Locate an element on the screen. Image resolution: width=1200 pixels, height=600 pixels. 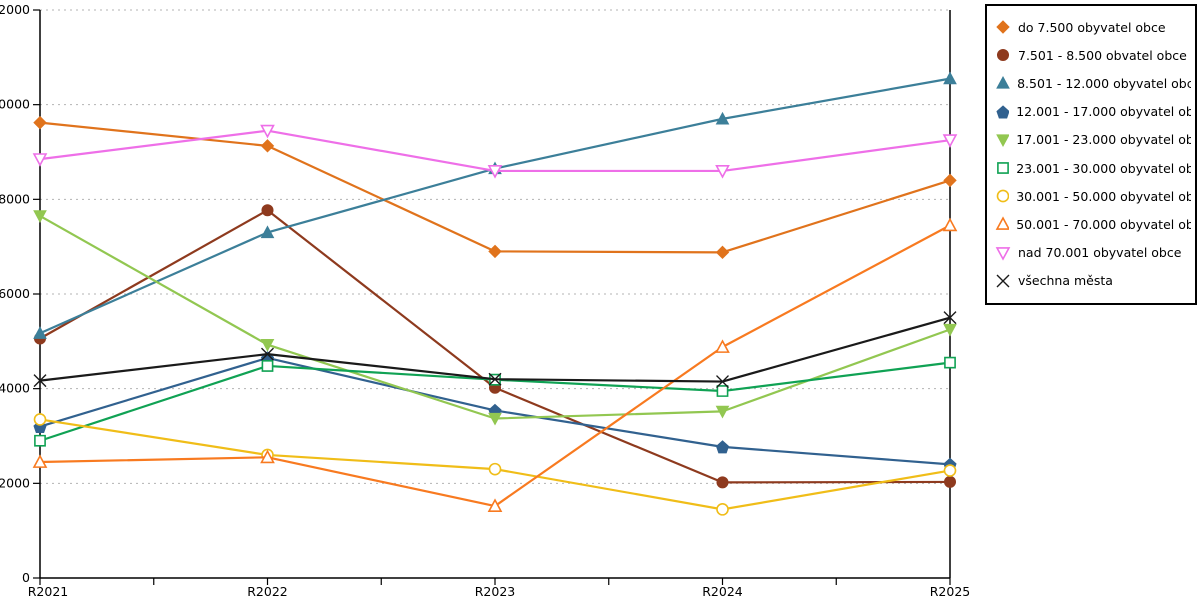
legend-label: všechna města is located at coordinates (1065, 281).